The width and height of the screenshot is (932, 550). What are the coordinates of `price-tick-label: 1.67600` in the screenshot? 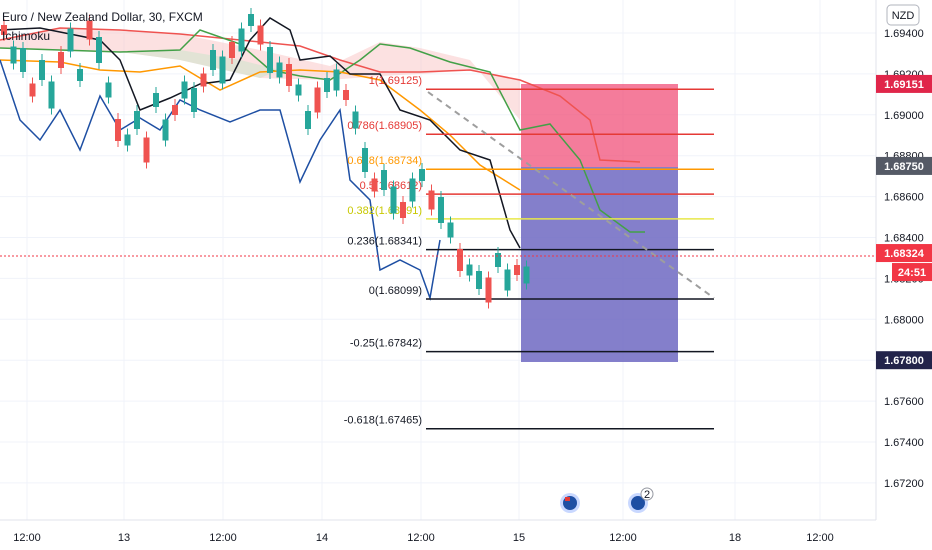 It's located at (904, 402).